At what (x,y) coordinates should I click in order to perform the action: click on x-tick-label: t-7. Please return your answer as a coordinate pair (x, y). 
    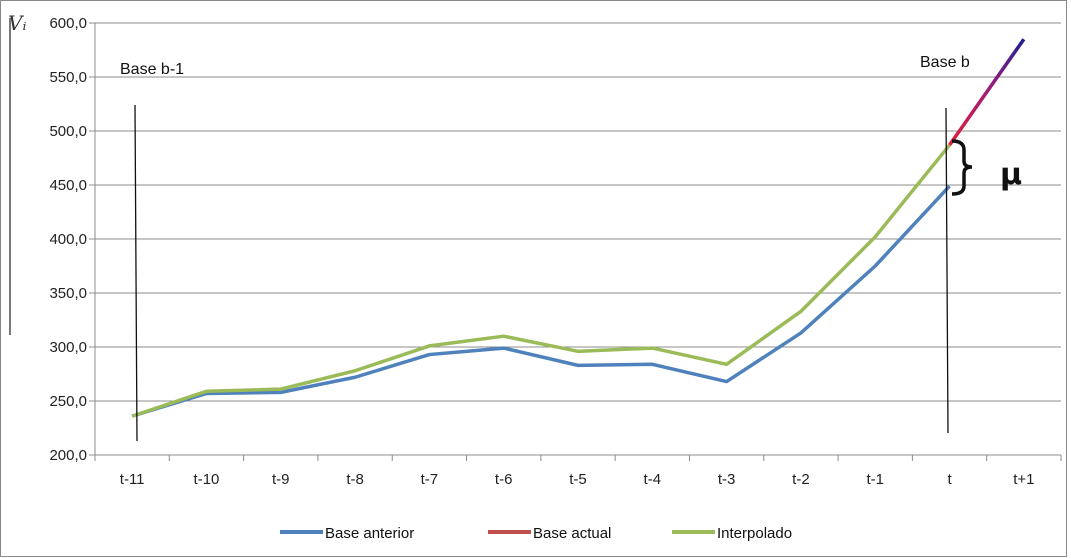
    Looking at the image, I should click on (430, 479).